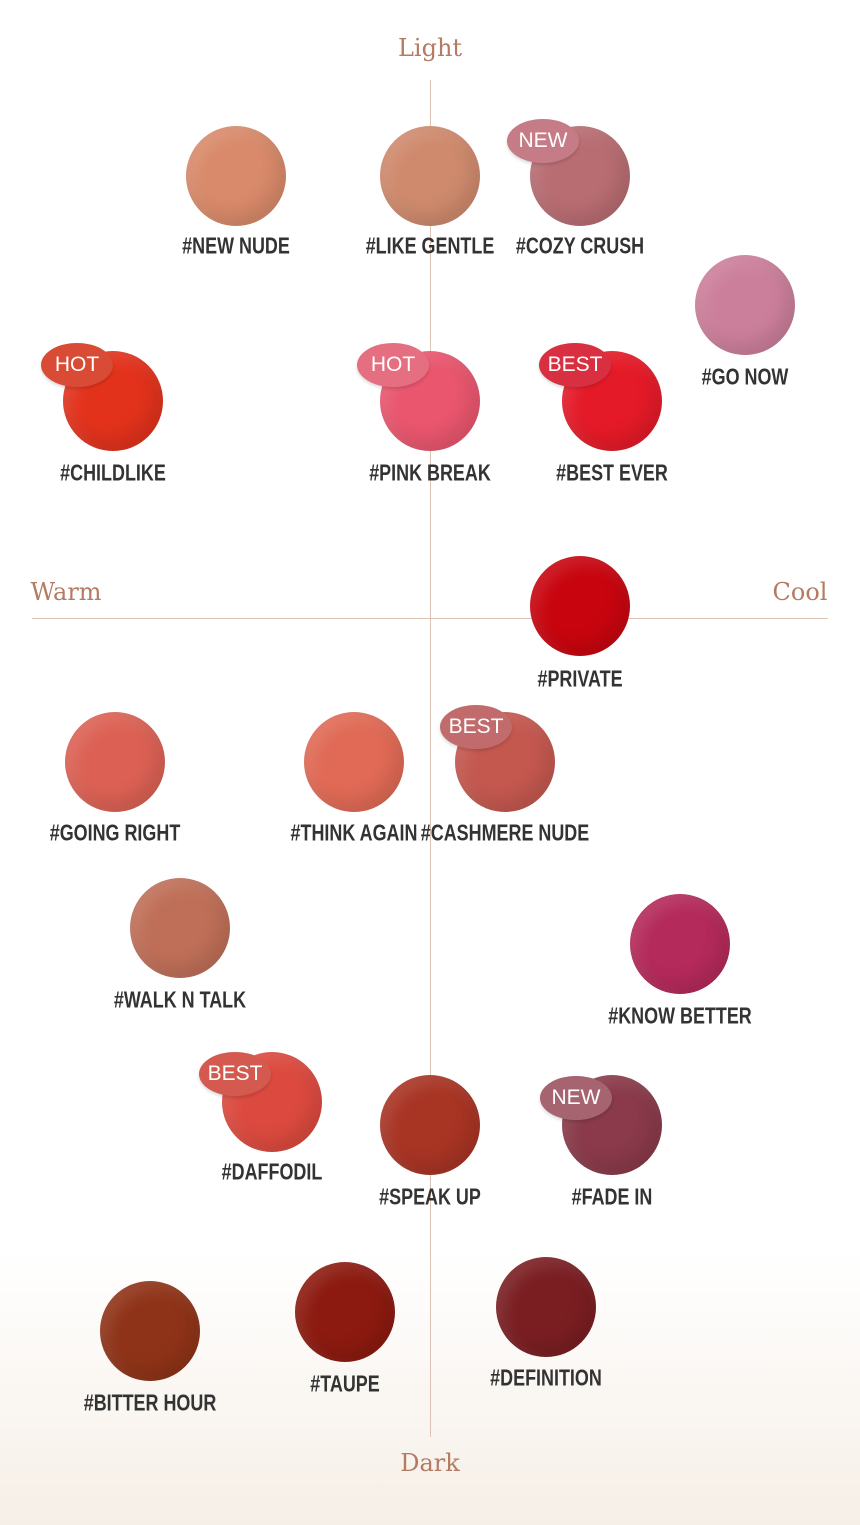 Image resolution: width=860 pixels, height=1525 pixels. What do you see at coordinates (505, 832) in the screenshot?
I see `swatch-label: #CASHMERE NUDE` at bounding box center [505, 832].